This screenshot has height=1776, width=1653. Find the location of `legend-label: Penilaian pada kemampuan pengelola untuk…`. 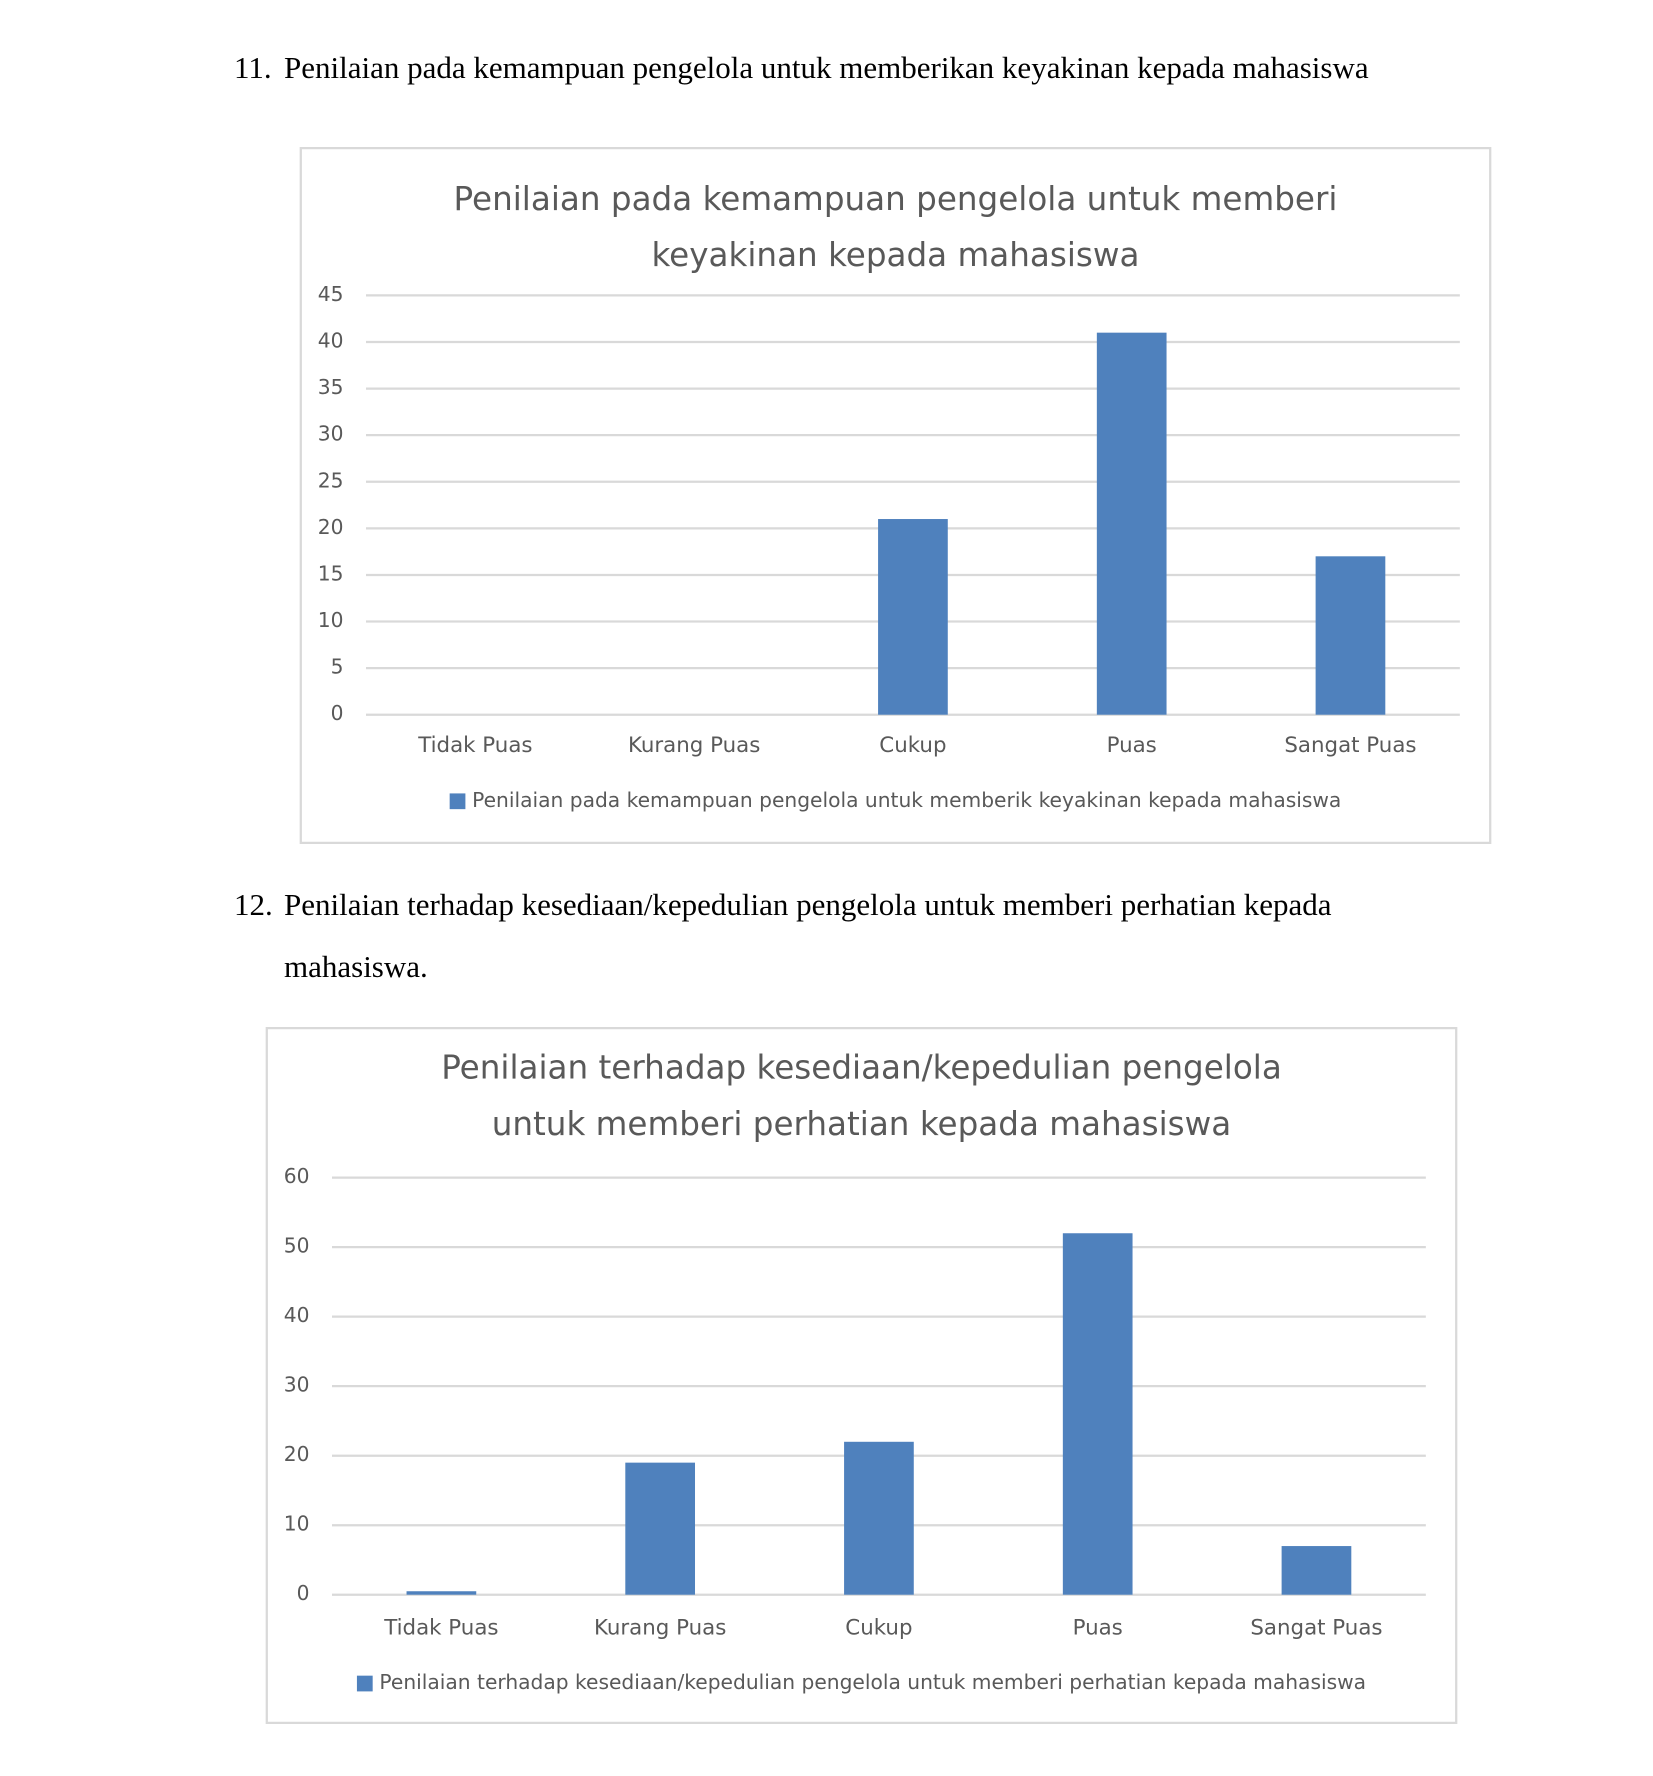

legend-label: Penilaian pada kemampuan pengelola untuk… is located at coordinates (906, 800).